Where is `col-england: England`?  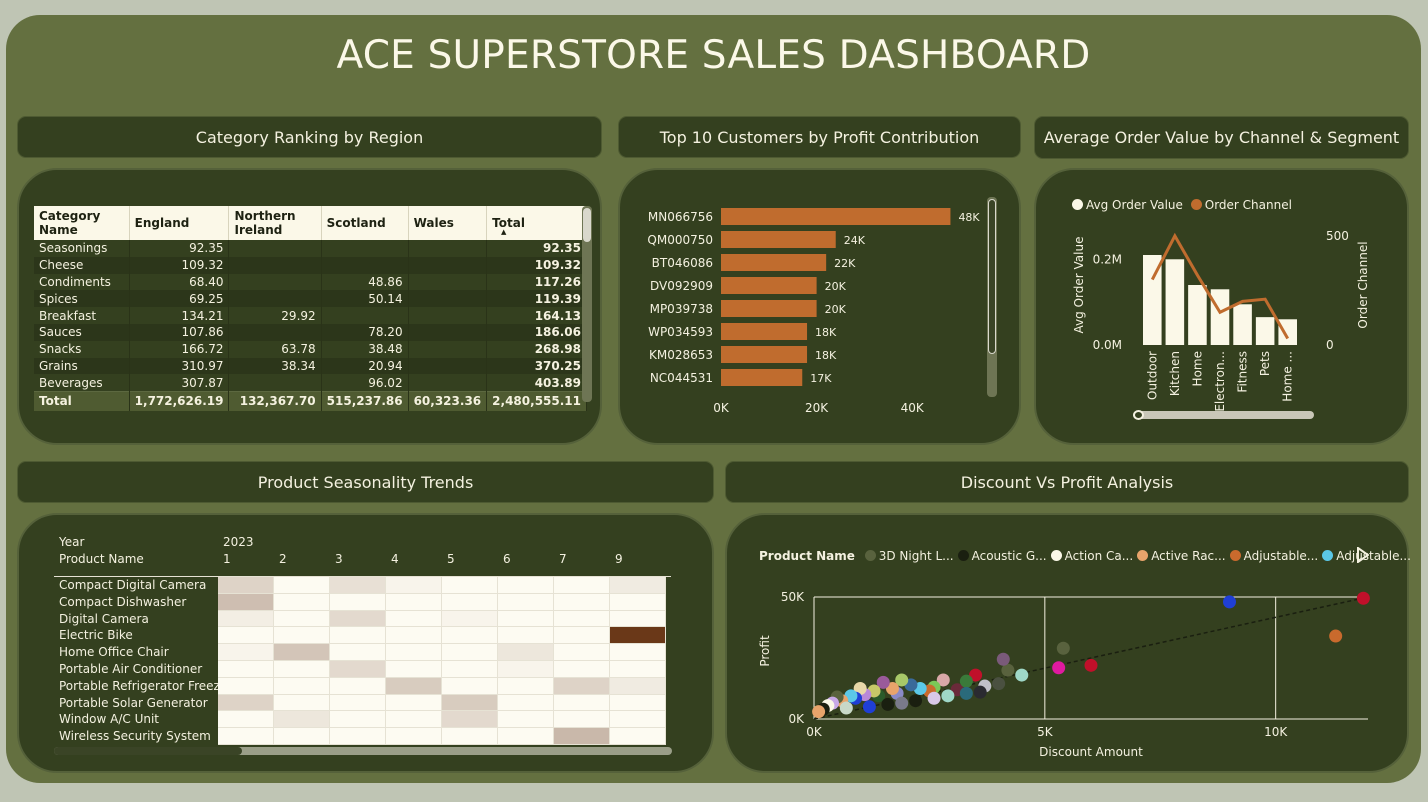 col-england: England is located at coordinates (179, 223).